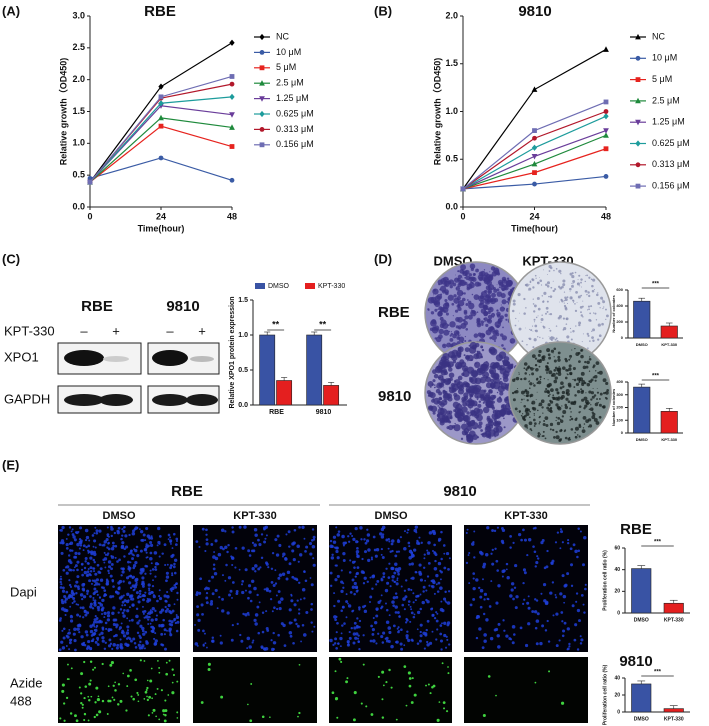  I want to click on y-tick-label: 1.0, so click(78, 143).